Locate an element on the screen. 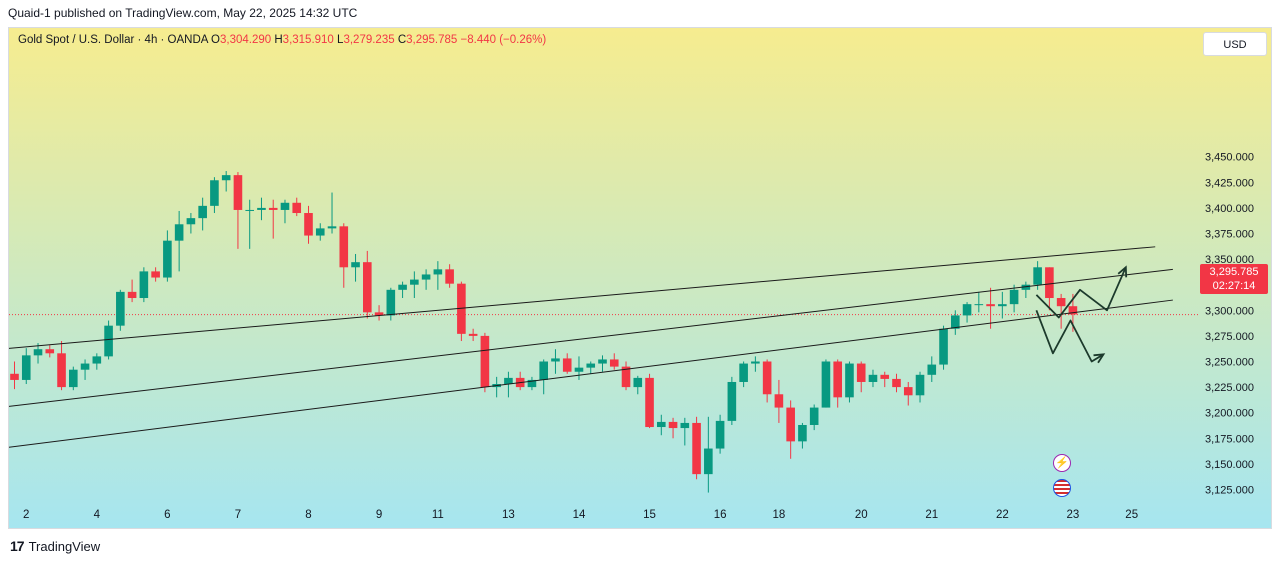 This screenshot has width=1281, height=564. tradingview-brand: 17 TradingView is located at coordinates (55, 546).